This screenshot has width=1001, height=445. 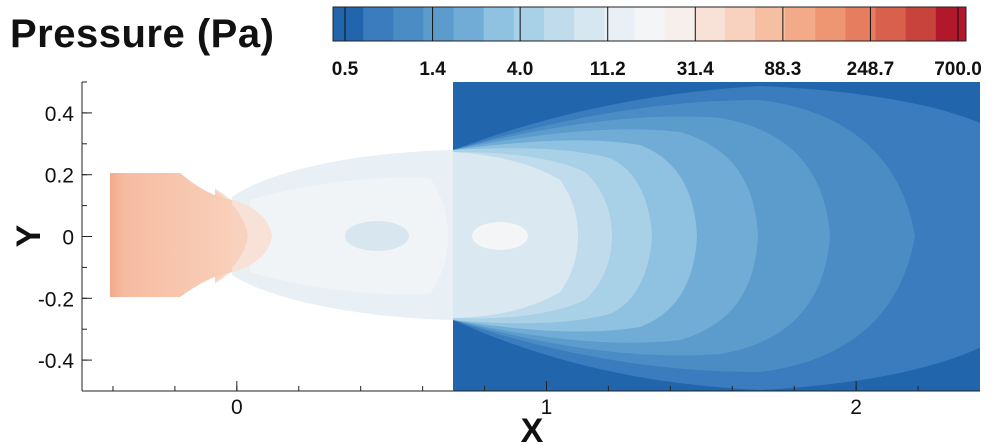 I want to click on colorbar-label: 11.2, so click(x=608, y=69).